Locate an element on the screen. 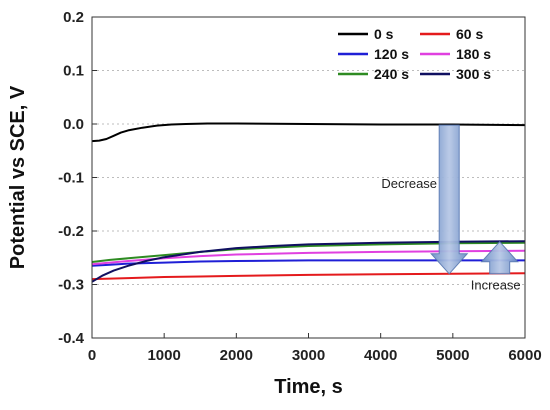 The width and height of the screenshot is (550, 410). legend-label: 240 s is located at coordinates (391, 74).